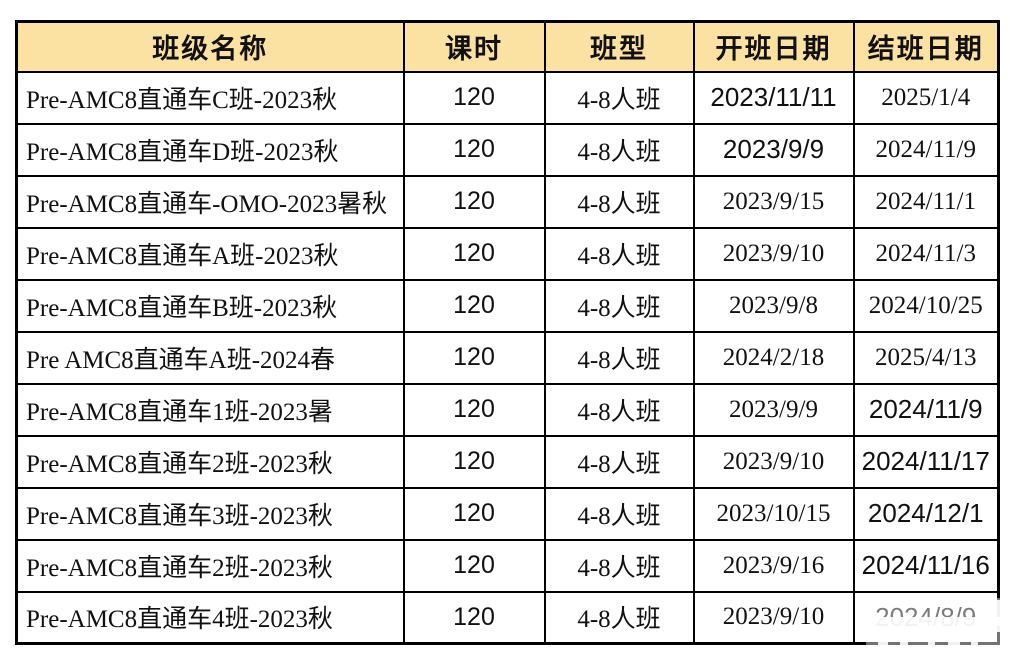  I want to click on header-cell-hours: 课时, so click(474, 46).